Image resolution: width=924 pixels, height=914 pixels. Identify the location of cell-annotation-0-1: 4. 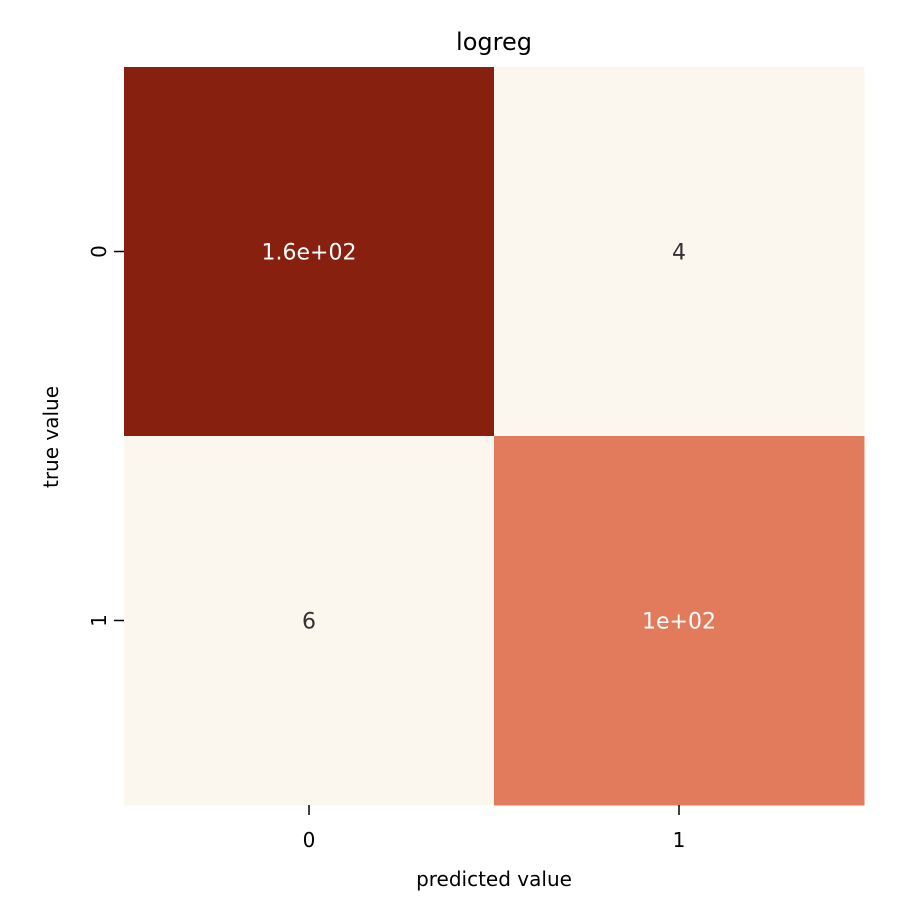
(679, 253).